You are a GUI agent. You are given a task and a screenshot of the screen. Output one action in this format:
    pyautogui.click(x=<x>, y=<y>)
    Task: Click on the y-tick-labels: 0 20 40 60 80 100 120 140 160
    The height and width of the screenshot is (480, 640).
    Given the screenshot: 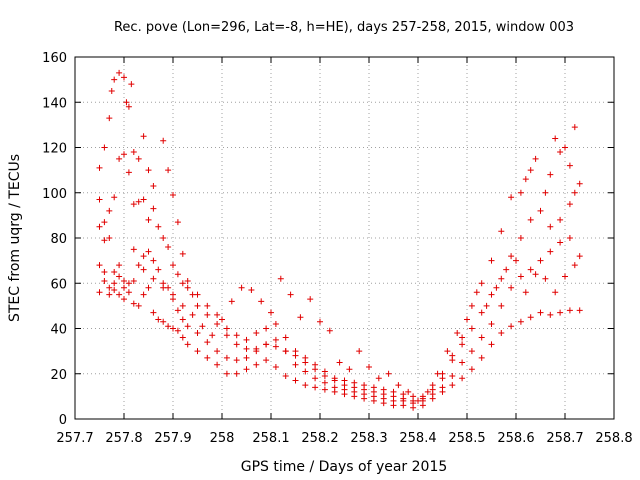 What is the action you would take?
    pyautogui.click(x=54, y=239)
    